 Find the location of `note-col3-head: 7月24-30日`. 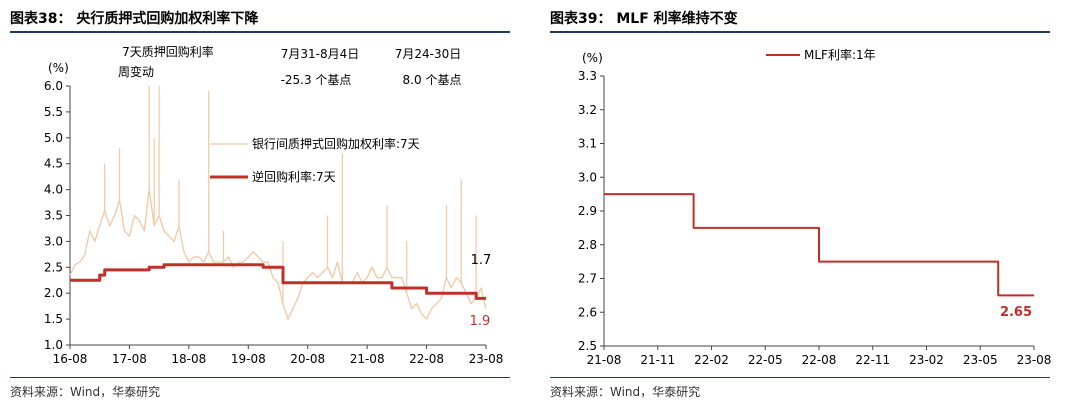

note-col3-head: 7月24-30日 is located at coordinates (428, 54).